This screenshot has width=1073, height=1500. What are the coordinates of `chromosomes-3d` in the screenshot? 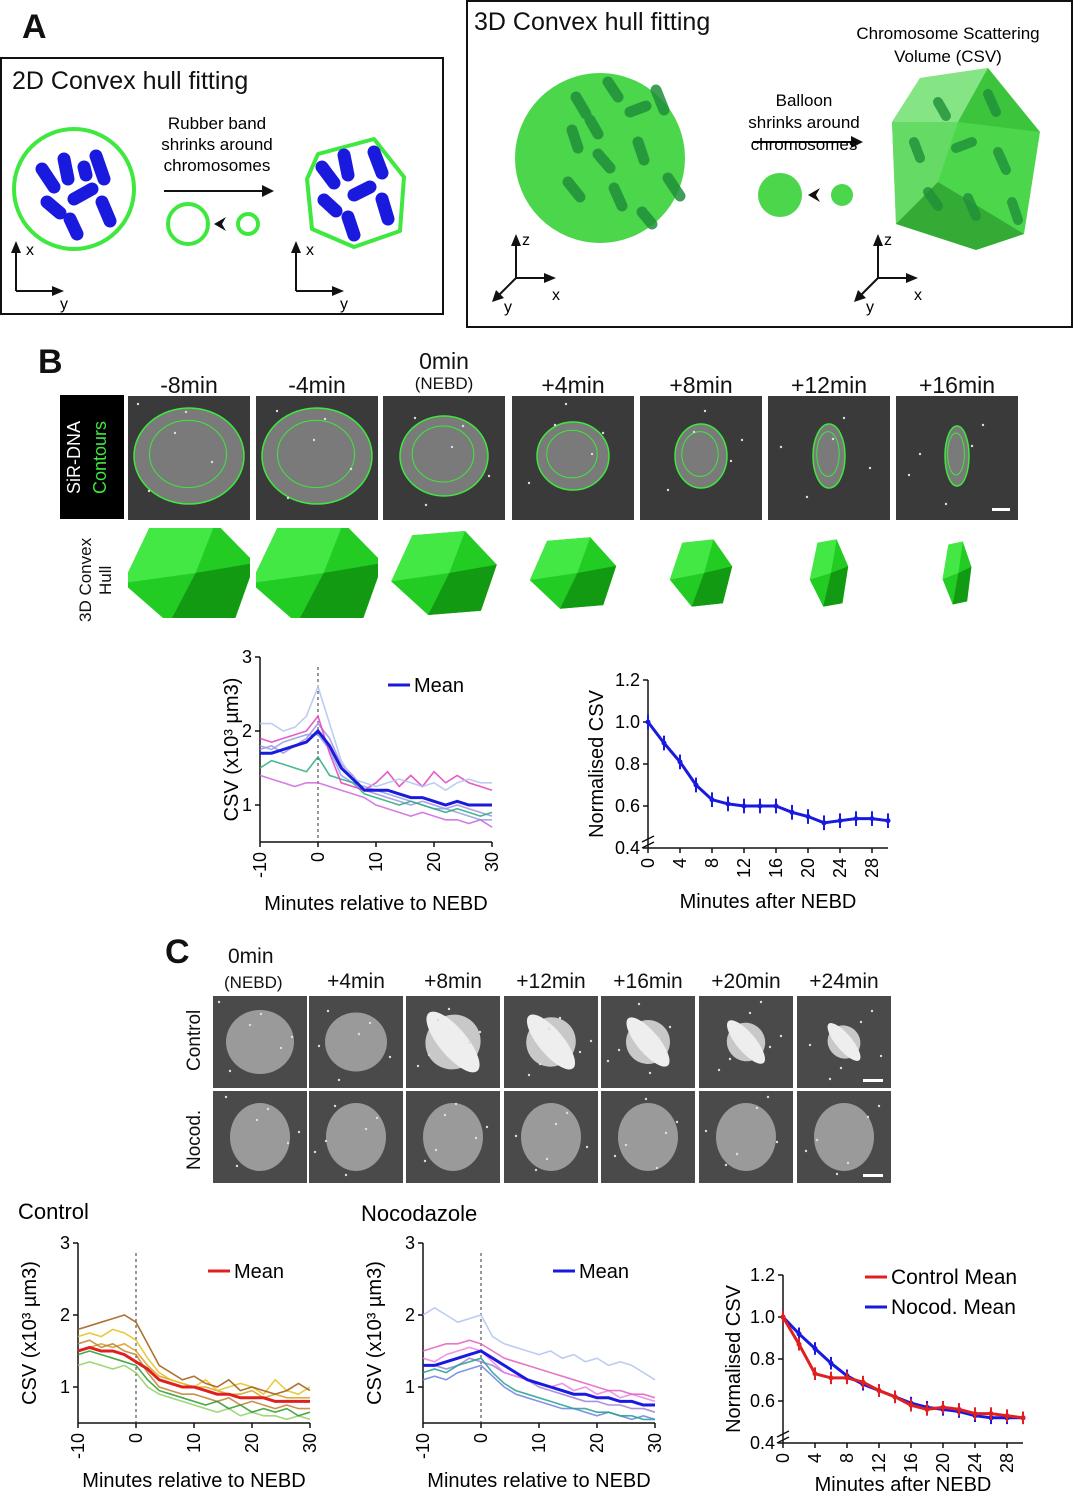 It's located at (624, 153).